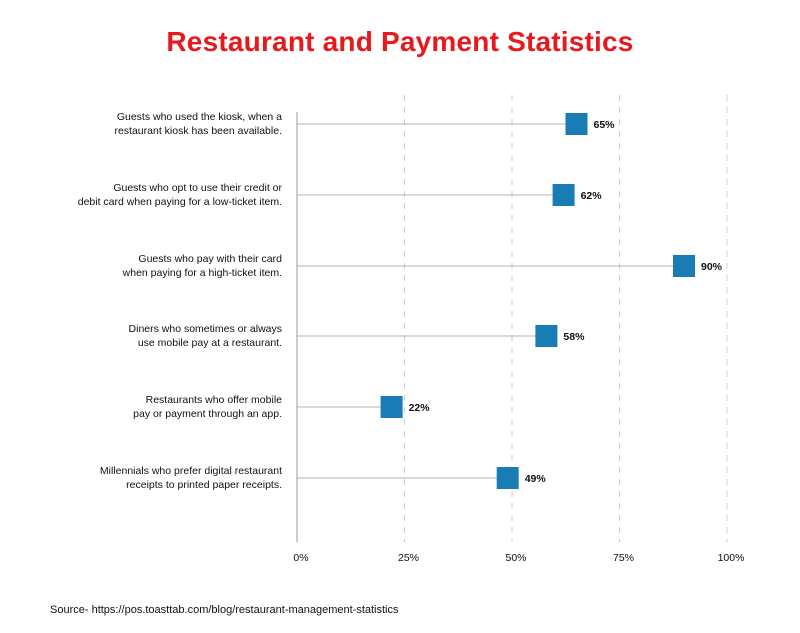 The width and height of the screenshot is (800, 633). Describe the element at coordinates (300, 558) in the screenshot. I see `x-tick-label: 0%` at that location.